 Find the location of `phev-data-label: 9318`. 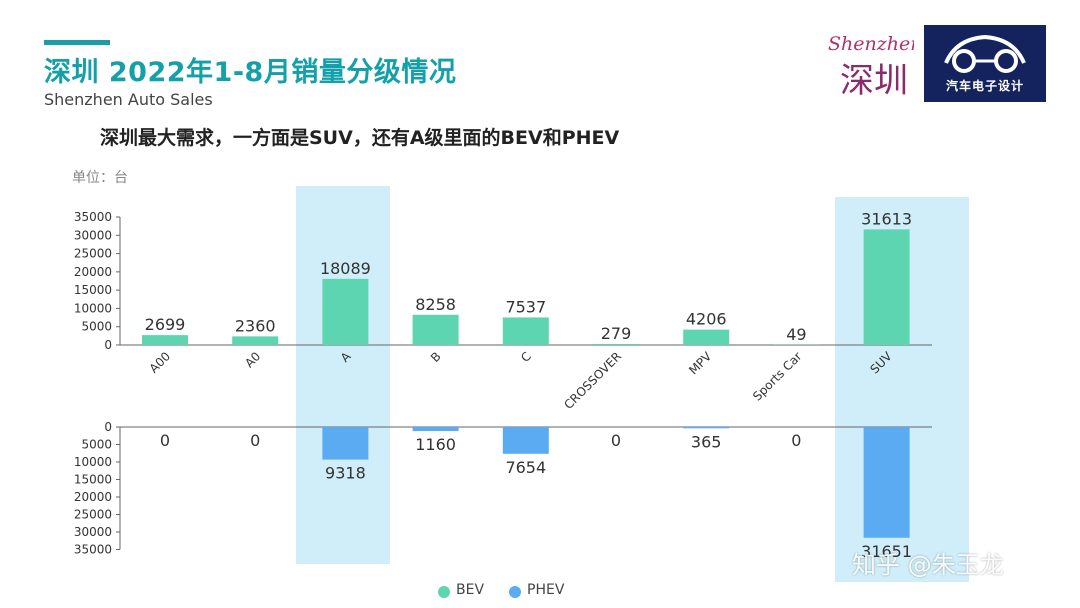

phev-data-label: 9318 is located at coordinates (345, 473).